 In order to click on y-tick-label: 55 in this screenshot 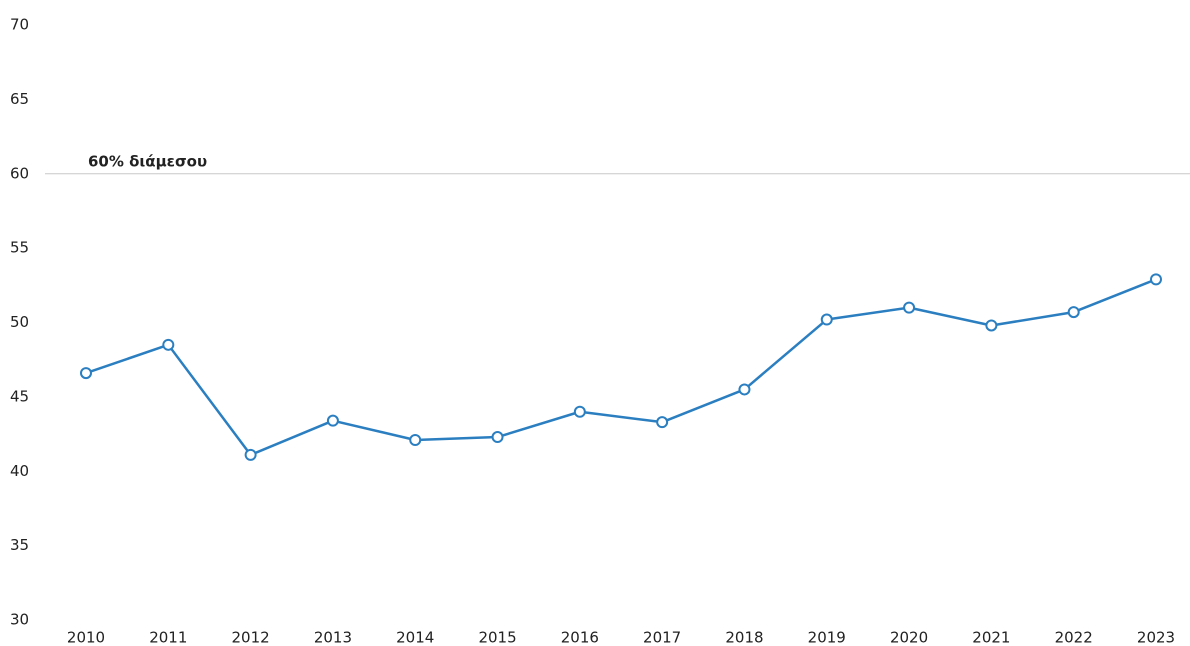, I will do `click(19, 248)`.